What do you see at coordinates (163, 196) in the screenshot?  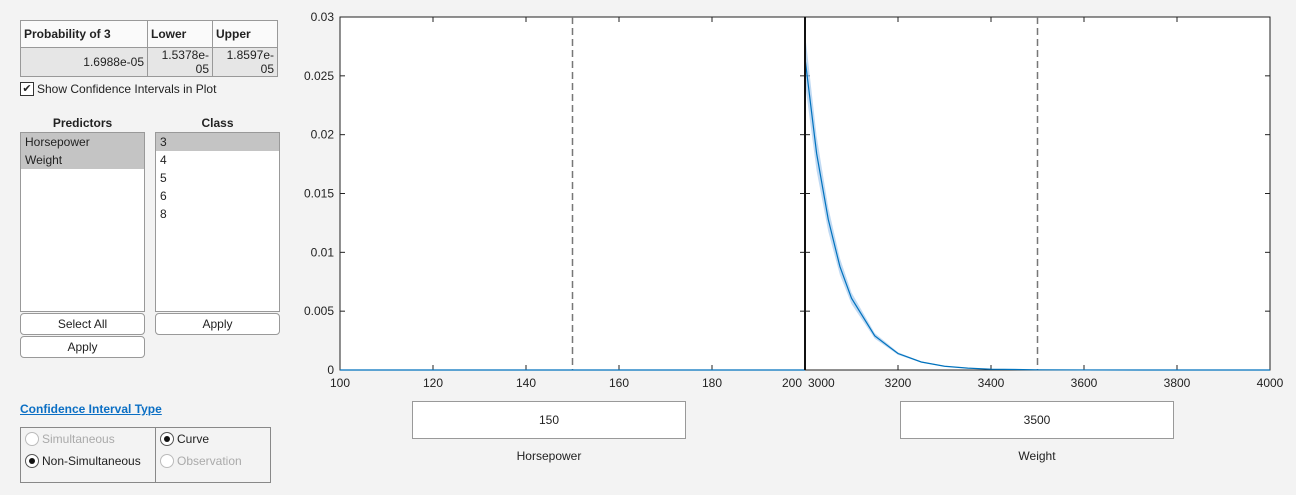 I see `list-item: 6` at bounding box center [163, 196].